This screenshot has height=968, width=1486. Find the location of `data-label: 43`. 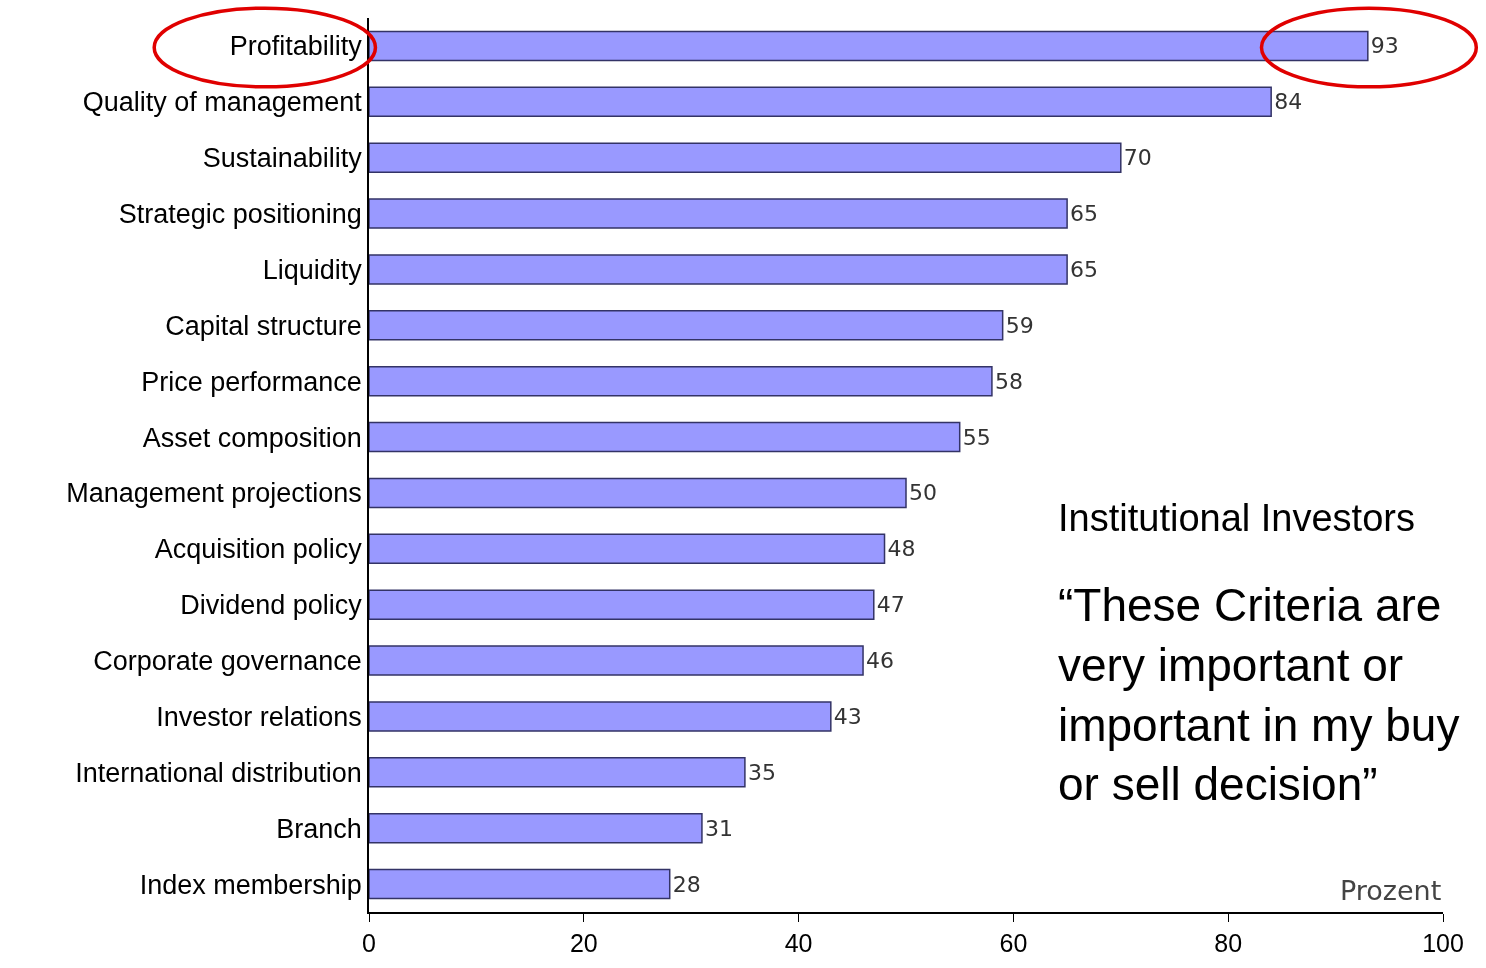

data-label: 43 is located at coordinates (847, 716).